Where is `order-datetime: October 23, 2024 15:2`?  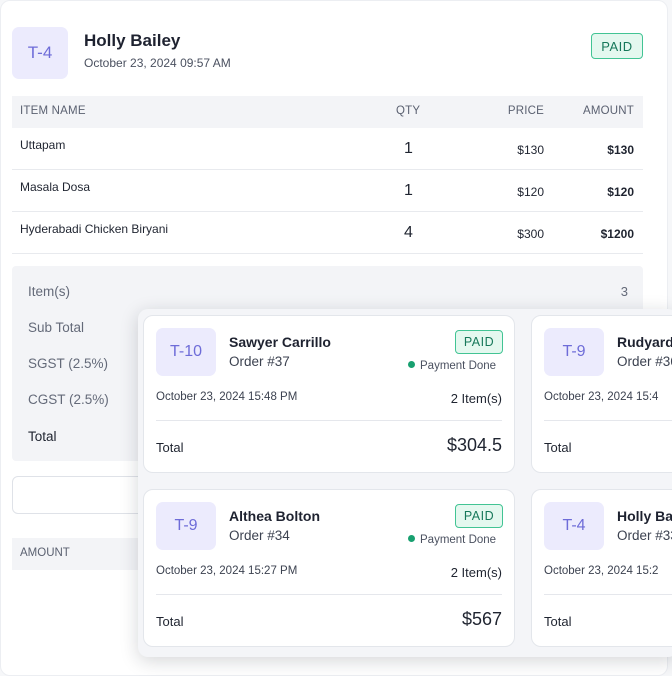 order-datetime: October 23, 2024 15:2 is located at coordinates (601, 571).